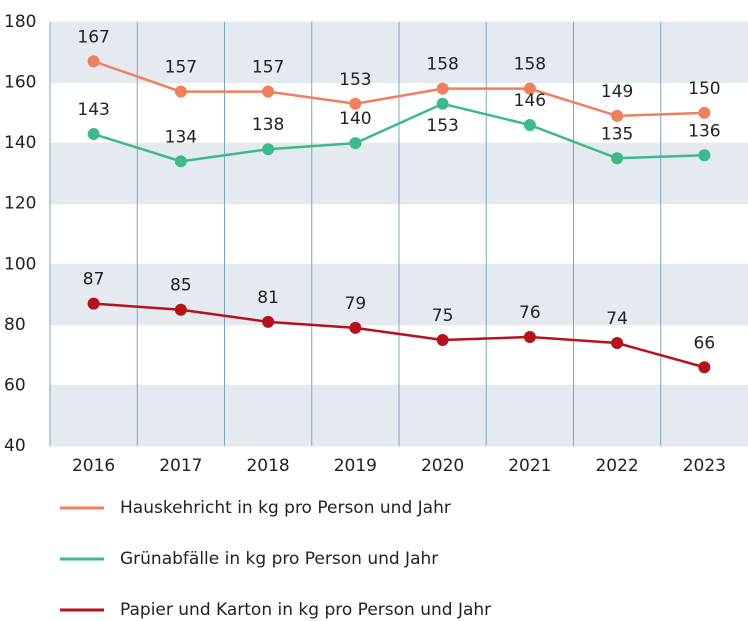 The image size is (748, 621). Describe the element at coordinates (181, 286) in the screenshot. I see `data-label: 85` at that location.